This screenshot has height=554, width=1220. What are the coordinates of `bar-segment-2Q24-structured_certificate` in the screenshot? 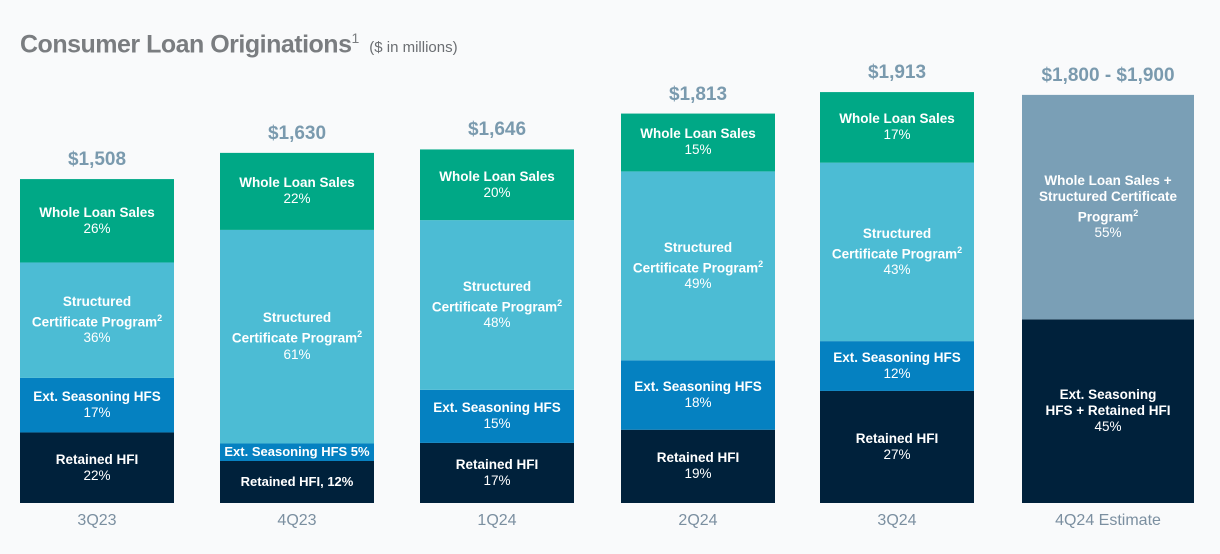 It's located at (698, 266).